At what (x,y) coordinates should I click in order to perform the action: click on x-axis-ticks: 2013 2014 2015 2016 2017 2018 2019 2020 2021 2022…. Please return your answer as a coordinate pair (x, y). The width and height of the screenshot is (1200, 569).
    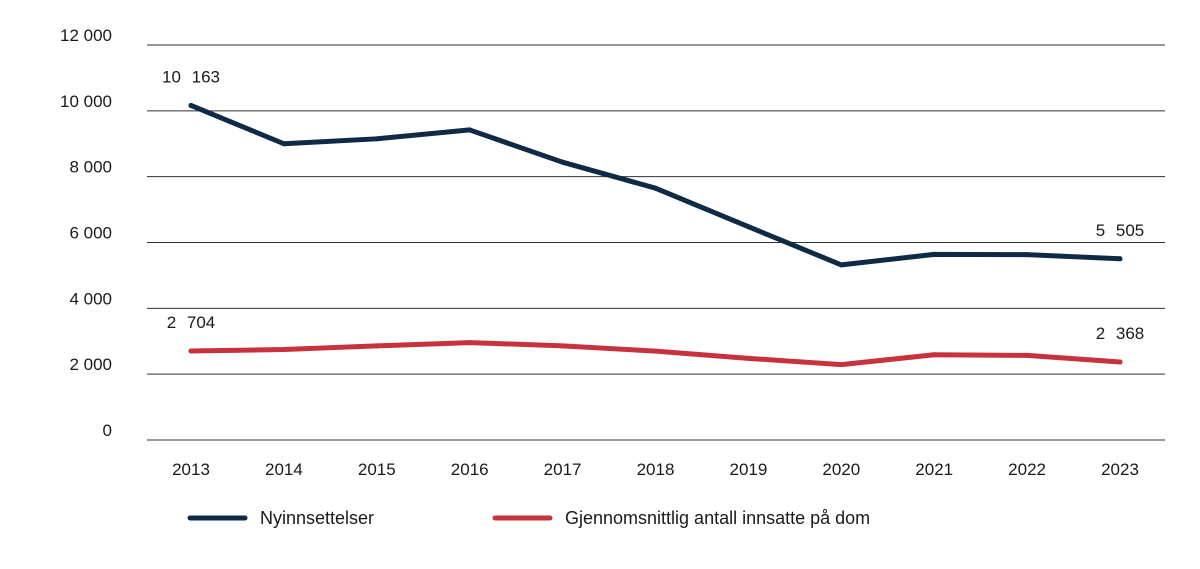
    Looking at the image, I should click on (655, 469).